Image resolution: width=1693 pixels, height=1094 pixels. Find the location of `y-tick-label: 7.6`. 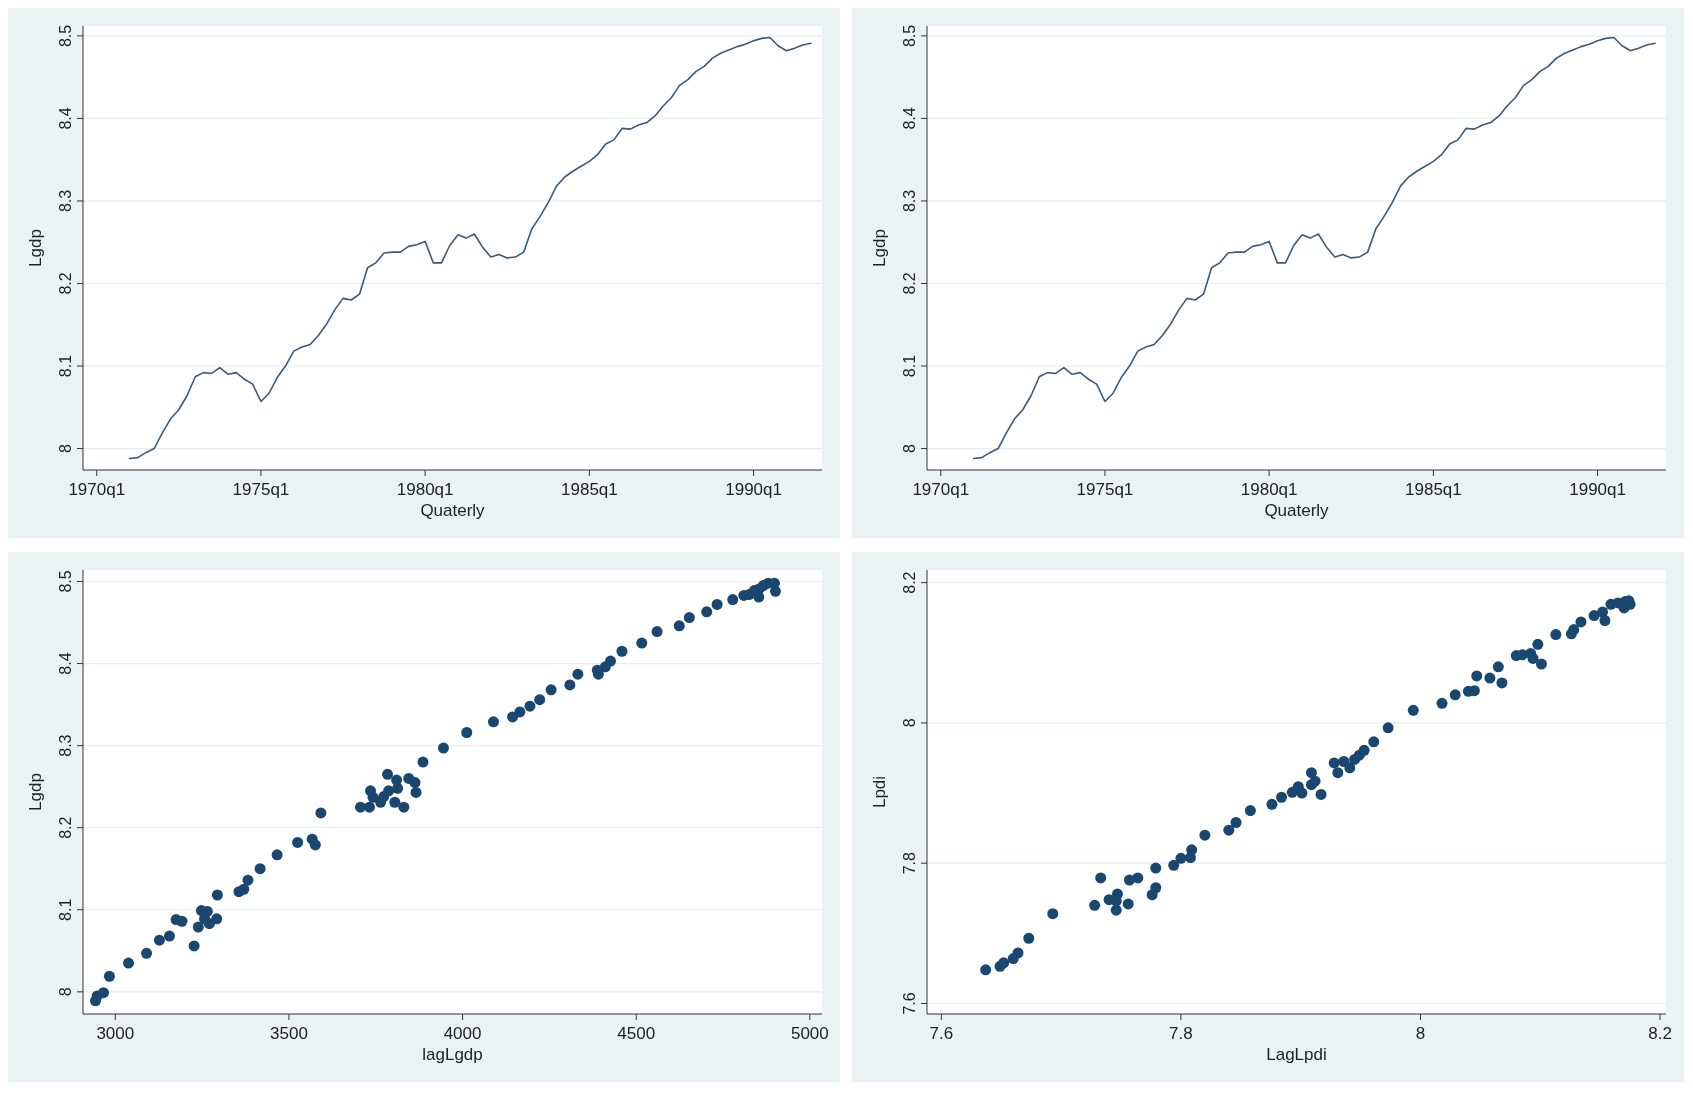

y-tick-label: 7.6 is located at coordinates (909, 1003).